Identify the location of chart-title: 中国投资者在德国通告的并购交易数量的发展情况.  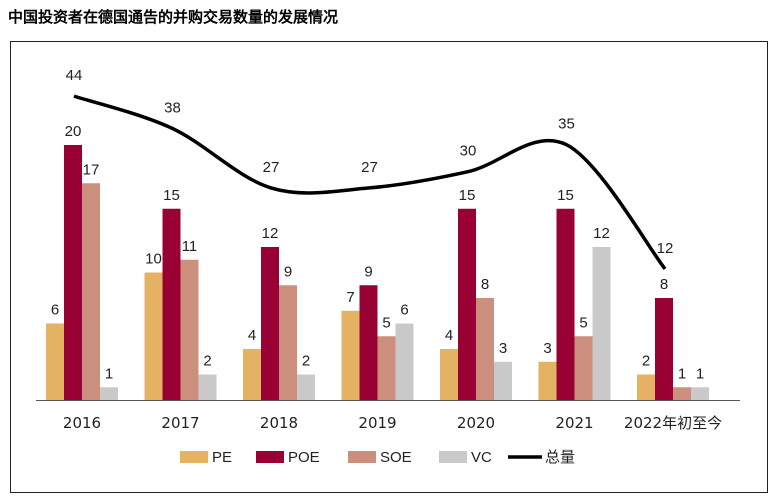
(173, 17).